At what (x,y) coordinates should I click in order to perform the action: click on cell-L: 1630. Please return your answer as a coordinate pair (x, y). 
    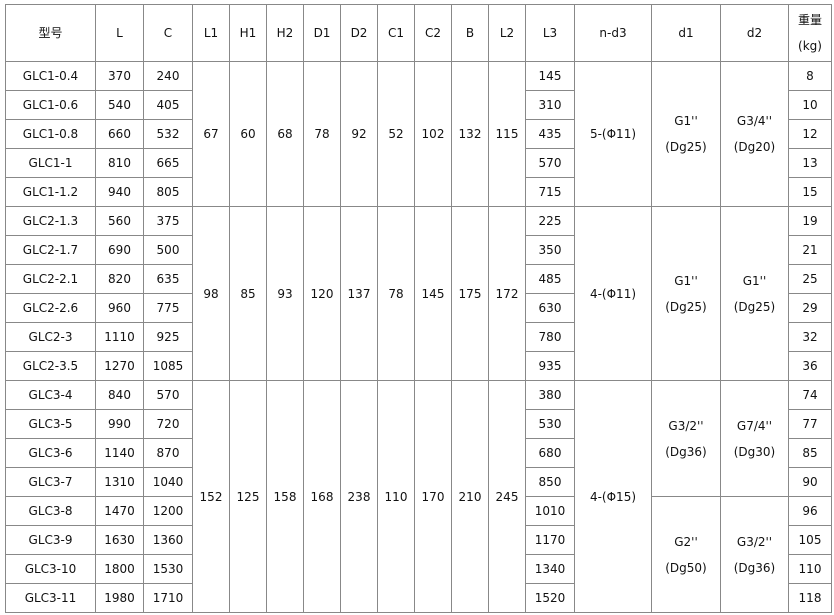
    Looking at the image, I should click on (119, 540).